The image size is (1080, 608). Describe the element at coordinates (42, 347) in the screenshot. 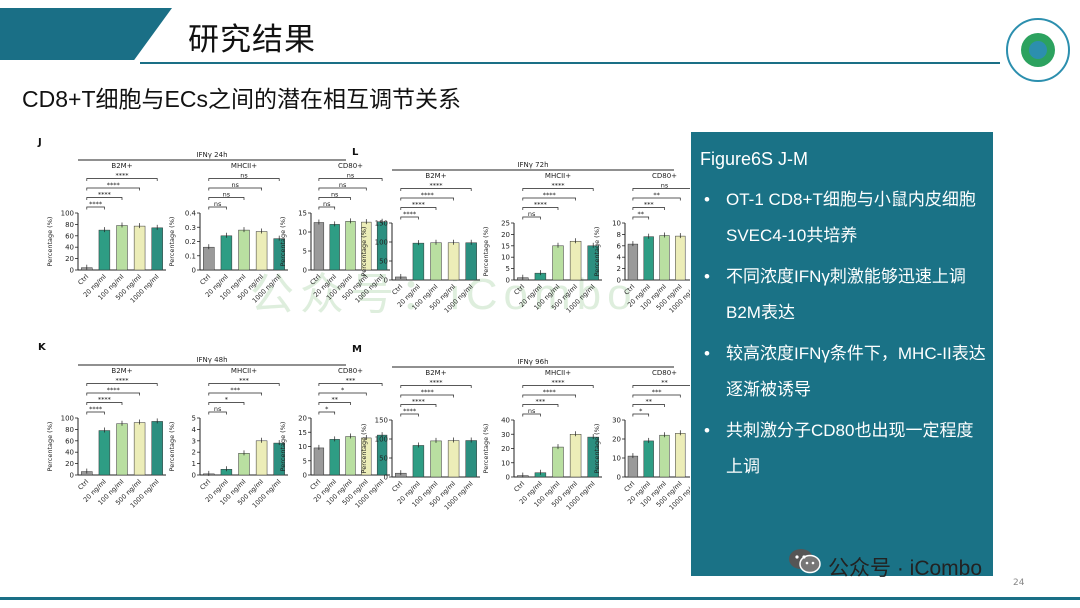

I see `panel-letter: K` at that location.